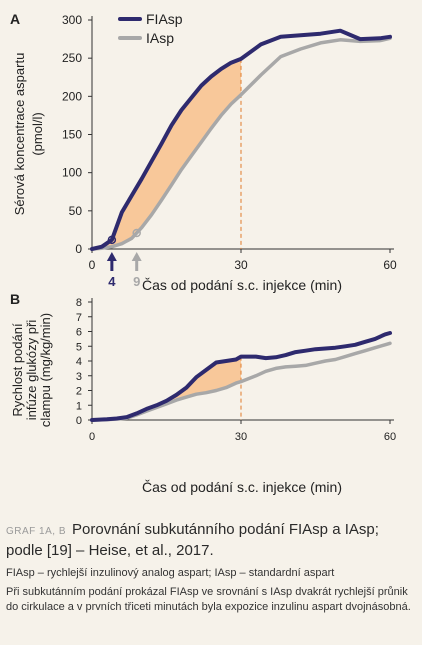 The width and height of the screenshot is (422, 645). Describe the element at coordinates (19, 134) in the screenshot. I see `y-axis-label-line: Sérová koncentrace aspartu` at that location.